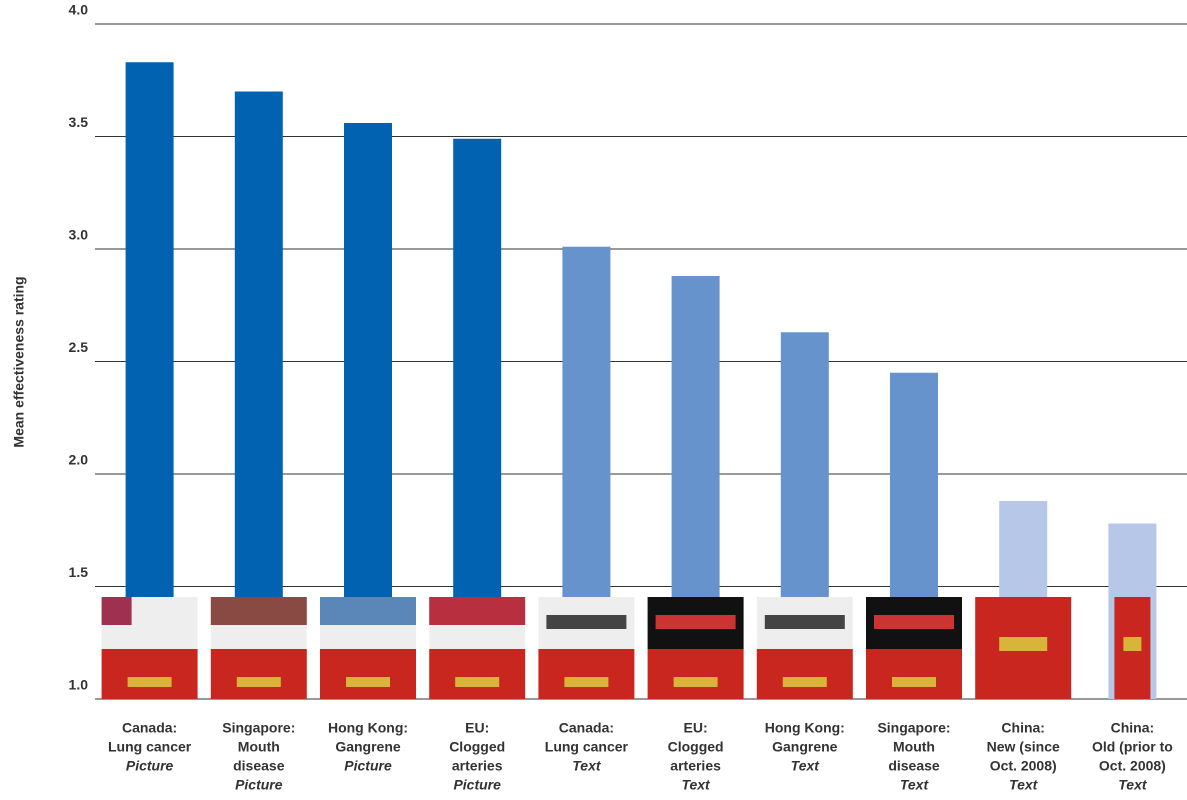  Describe the element at coordinates (79, 572) in the screenshot. I see `y-tick-label: 1.5` at that location.